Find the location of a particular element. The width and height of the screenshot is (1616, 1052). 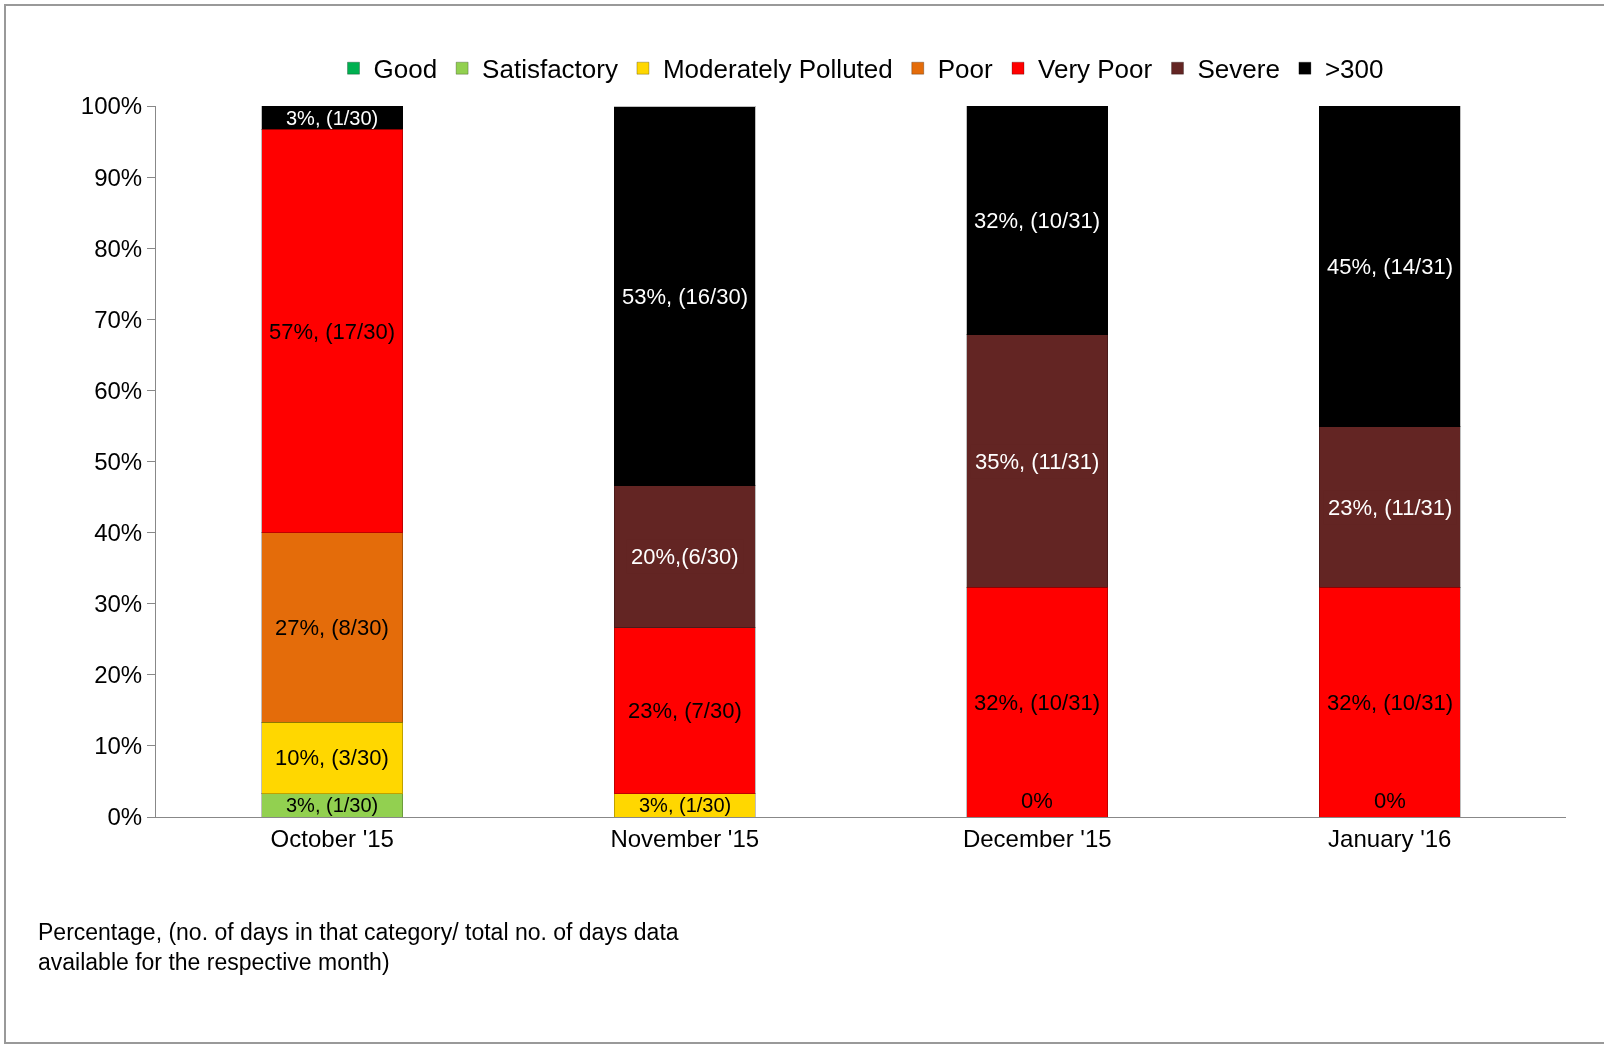

y-tick-label: 60% is located at coordinates (118, 390).